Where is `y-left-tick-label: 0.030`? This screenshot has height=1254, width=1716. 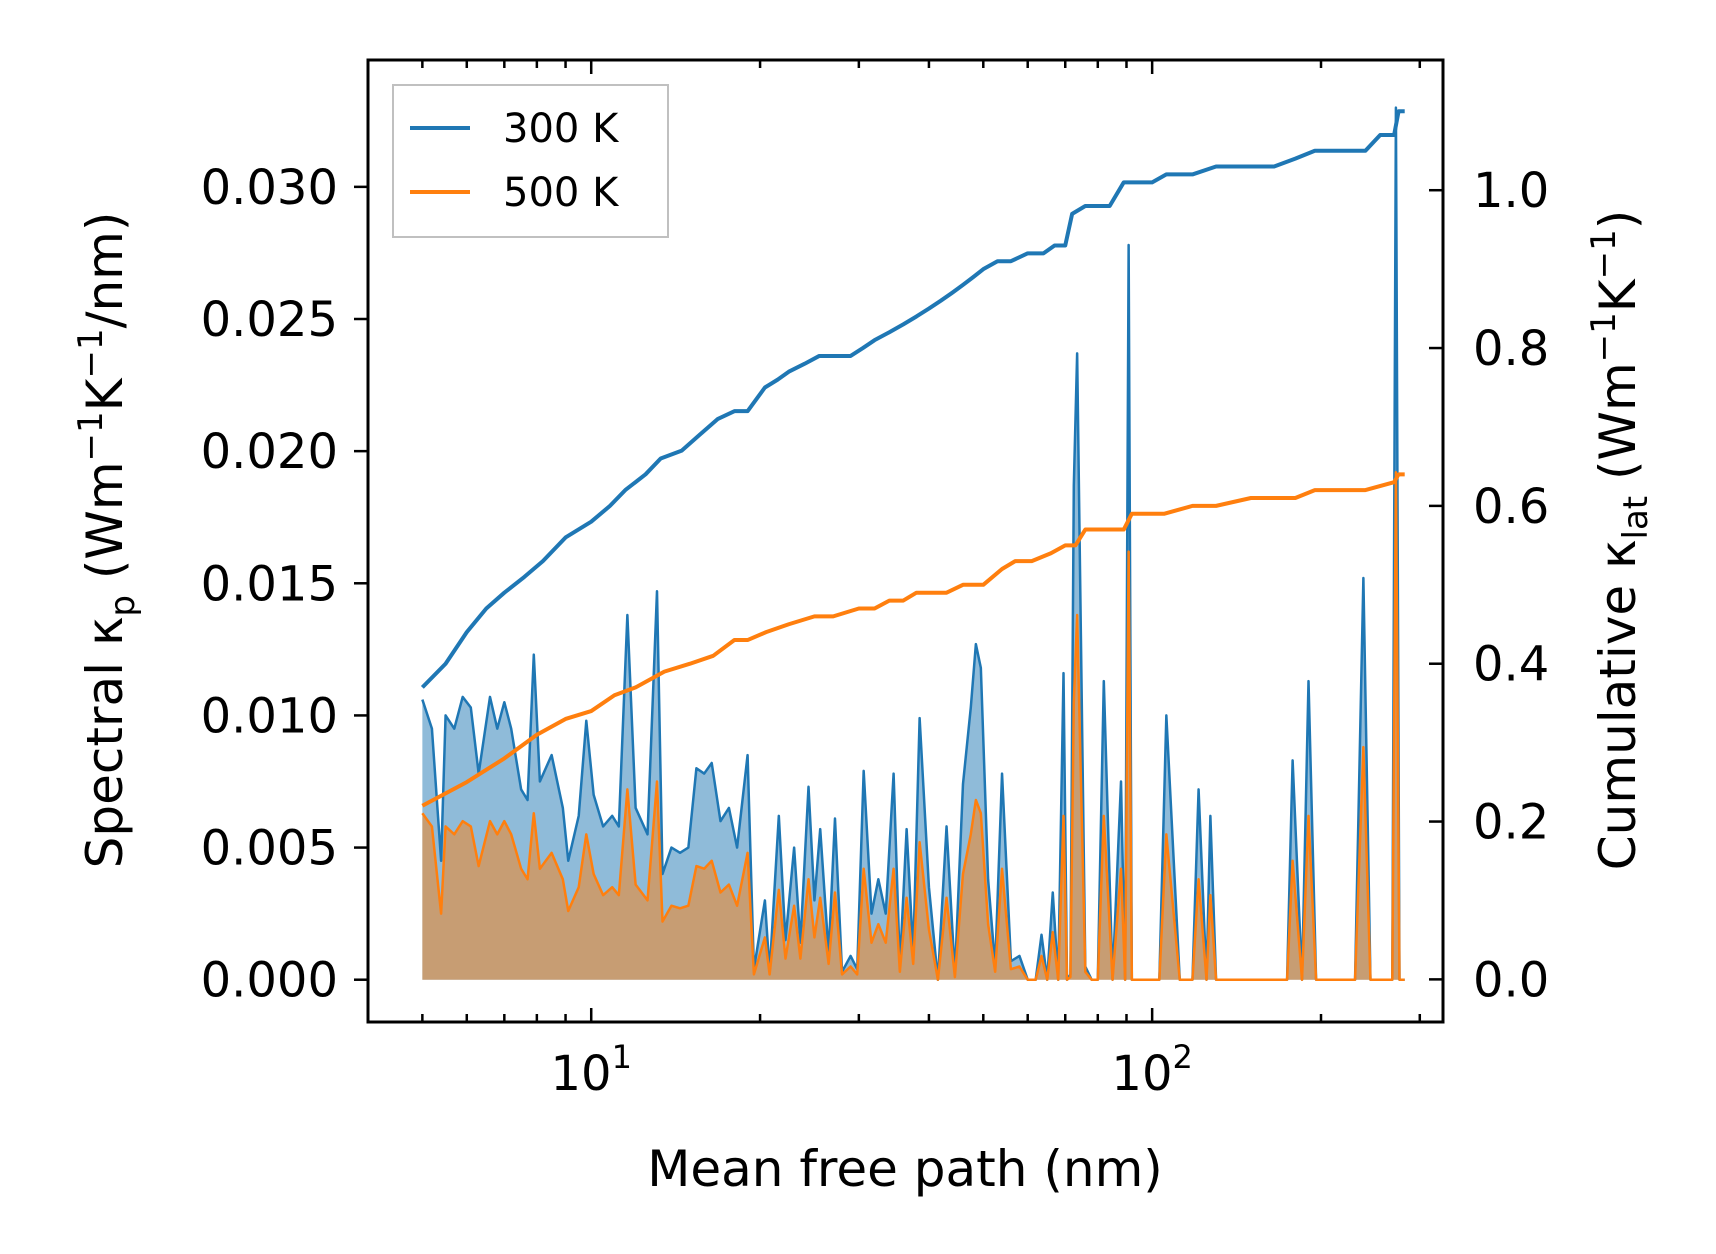 y-left-tick-label: 0.030 is located at coordinates (269, 188).